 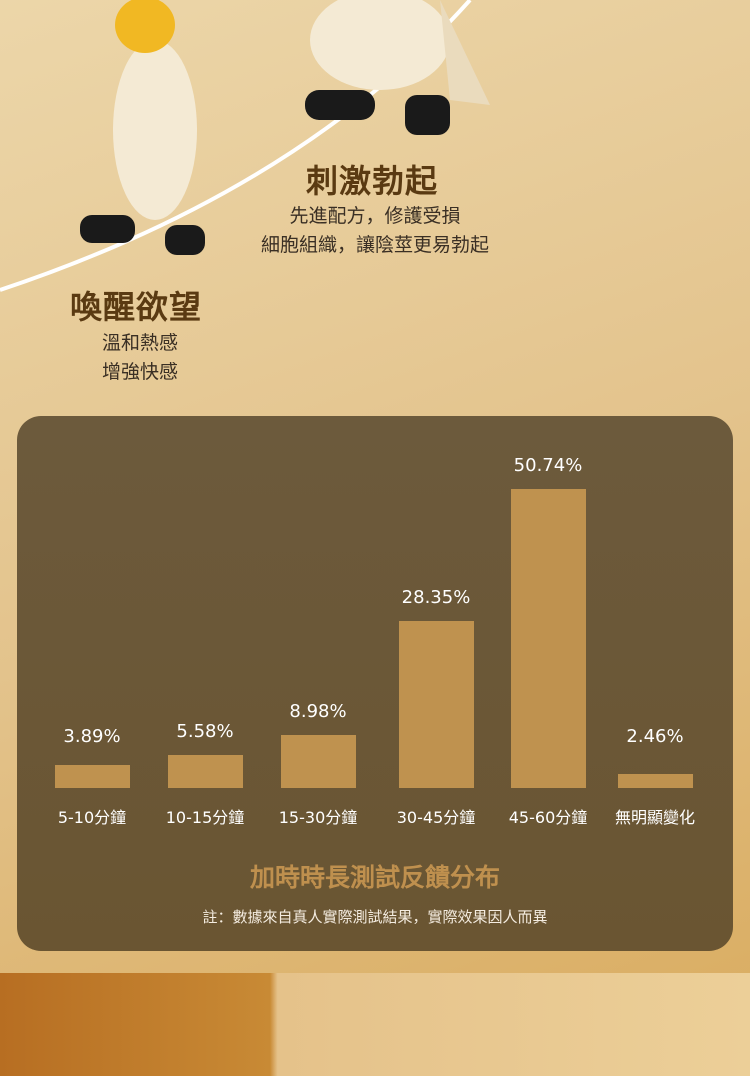 I want to click on chart-note: 註：數據來自真人實際測試結果，實際效果因人而異, so click(x=375, y=917).